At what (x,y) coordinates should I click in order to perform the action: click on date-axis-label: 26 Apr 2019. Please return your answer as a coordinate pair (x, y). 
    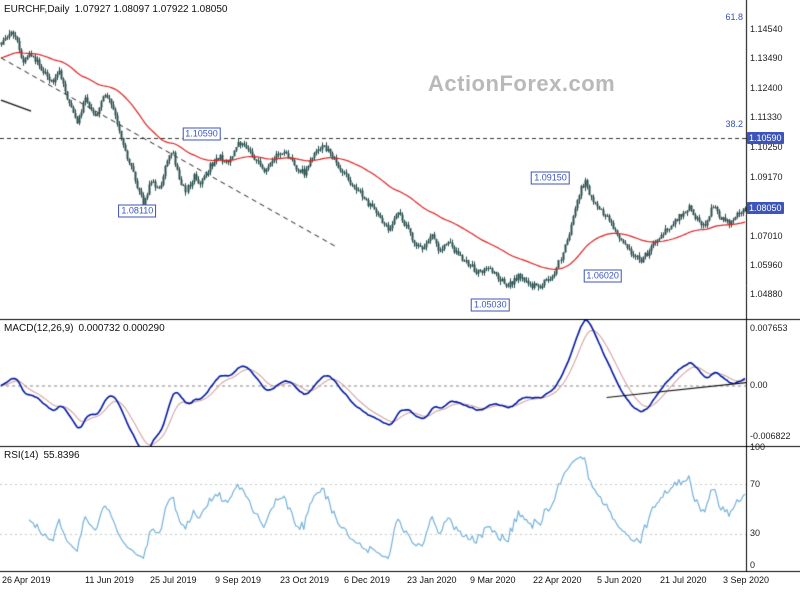
    Looking at the image, I should click on (26, 580).